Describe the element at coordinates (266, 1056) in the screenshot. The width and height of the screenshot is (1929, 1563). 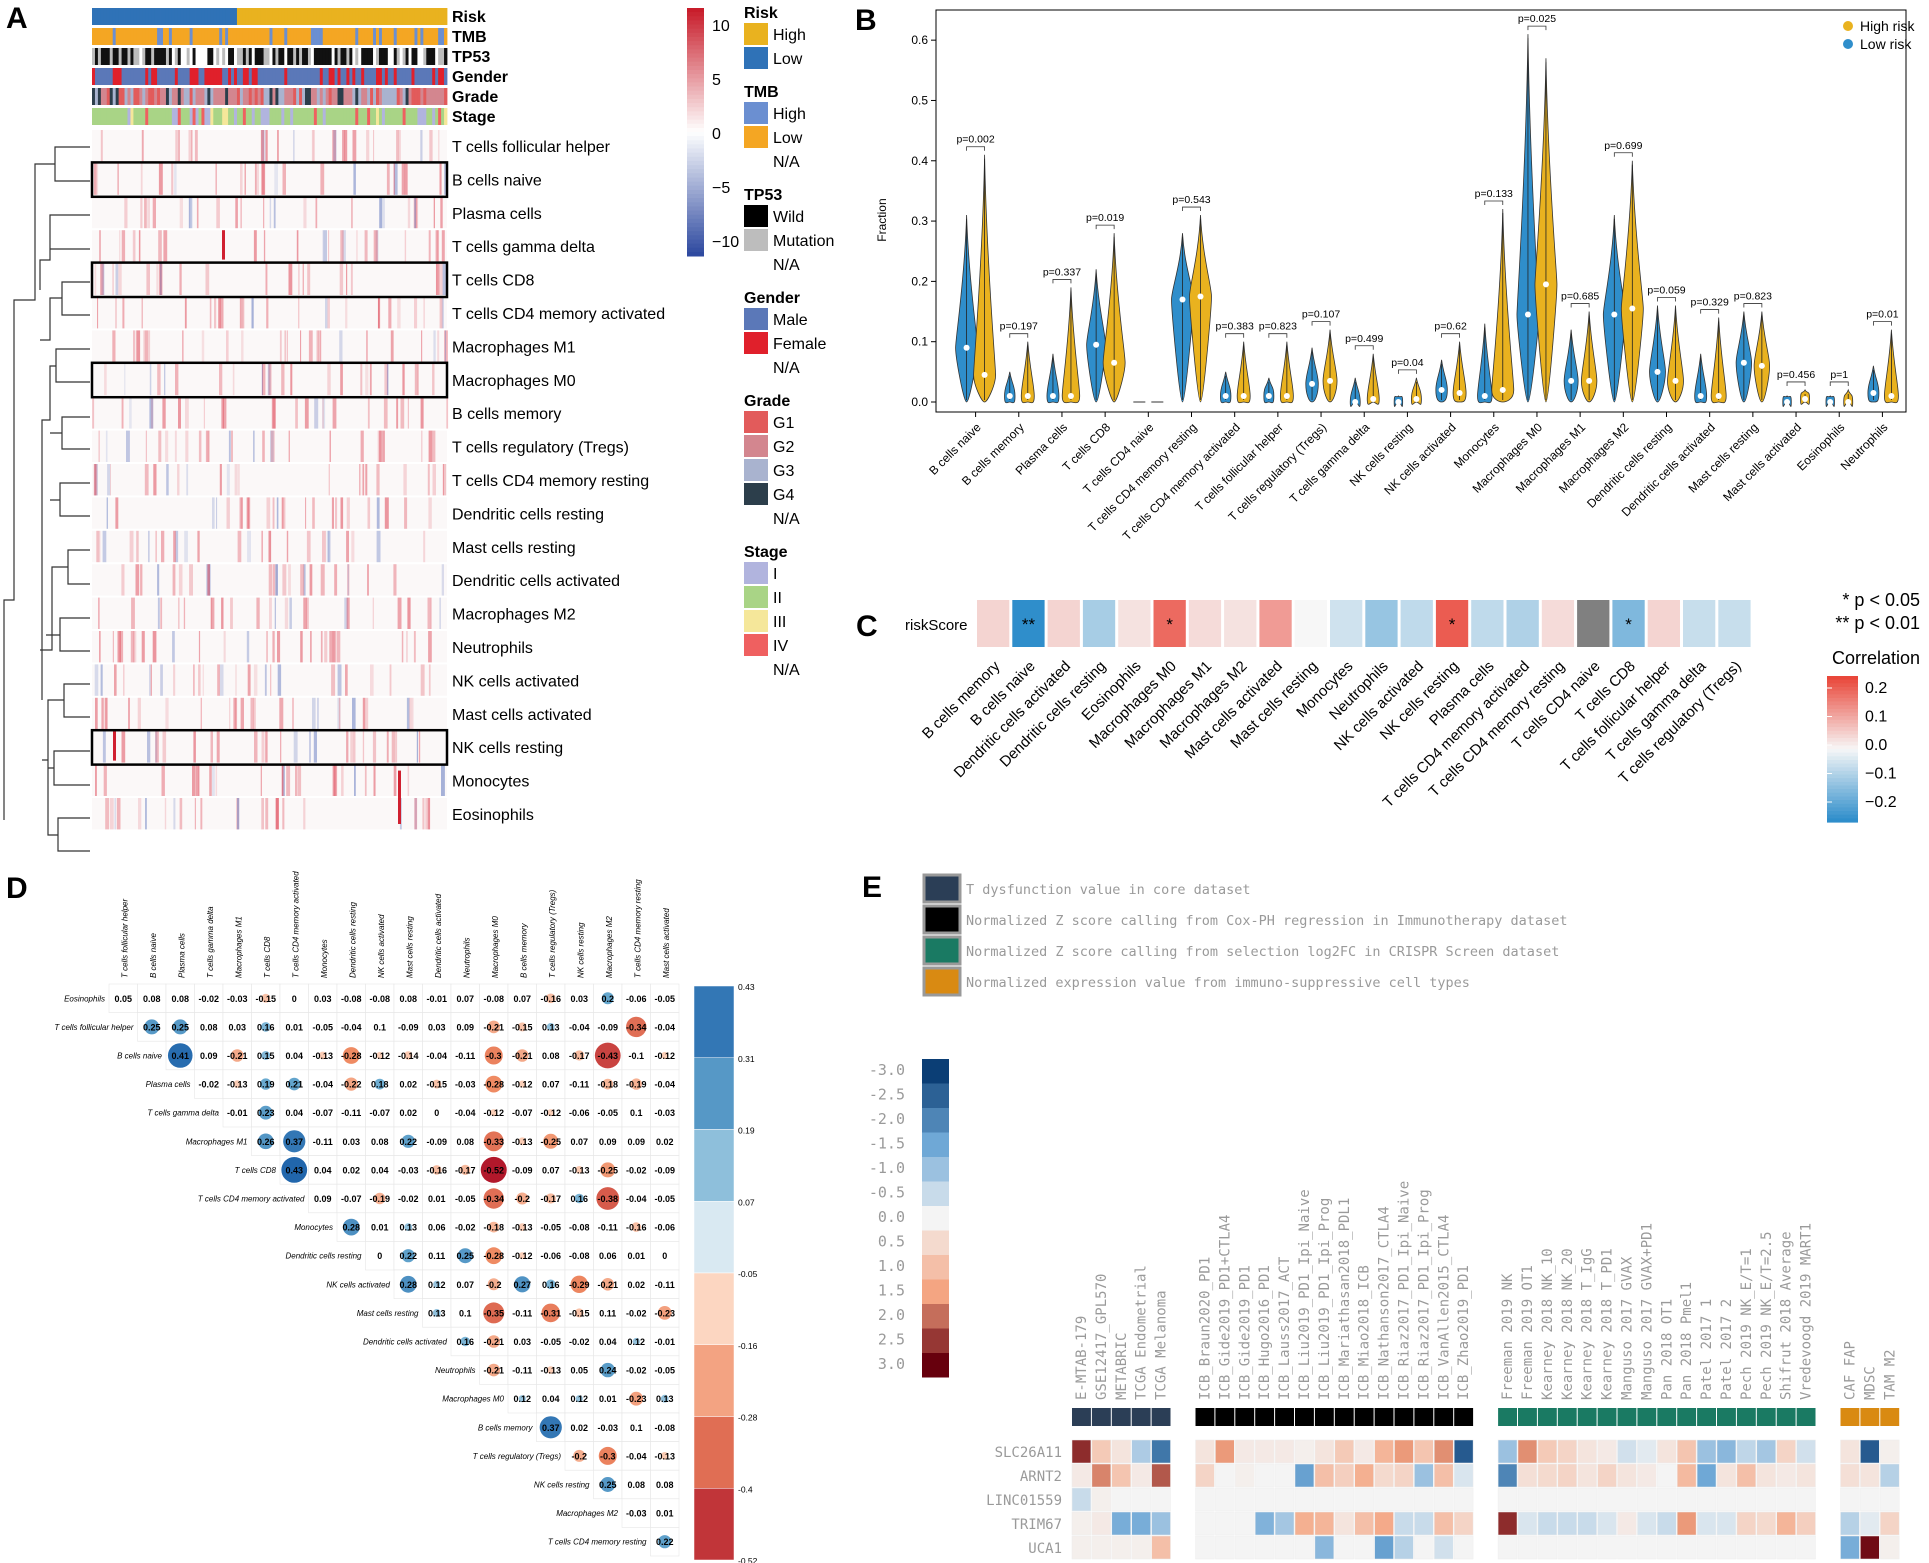
I see `matrix-value: 0.15` at that location.